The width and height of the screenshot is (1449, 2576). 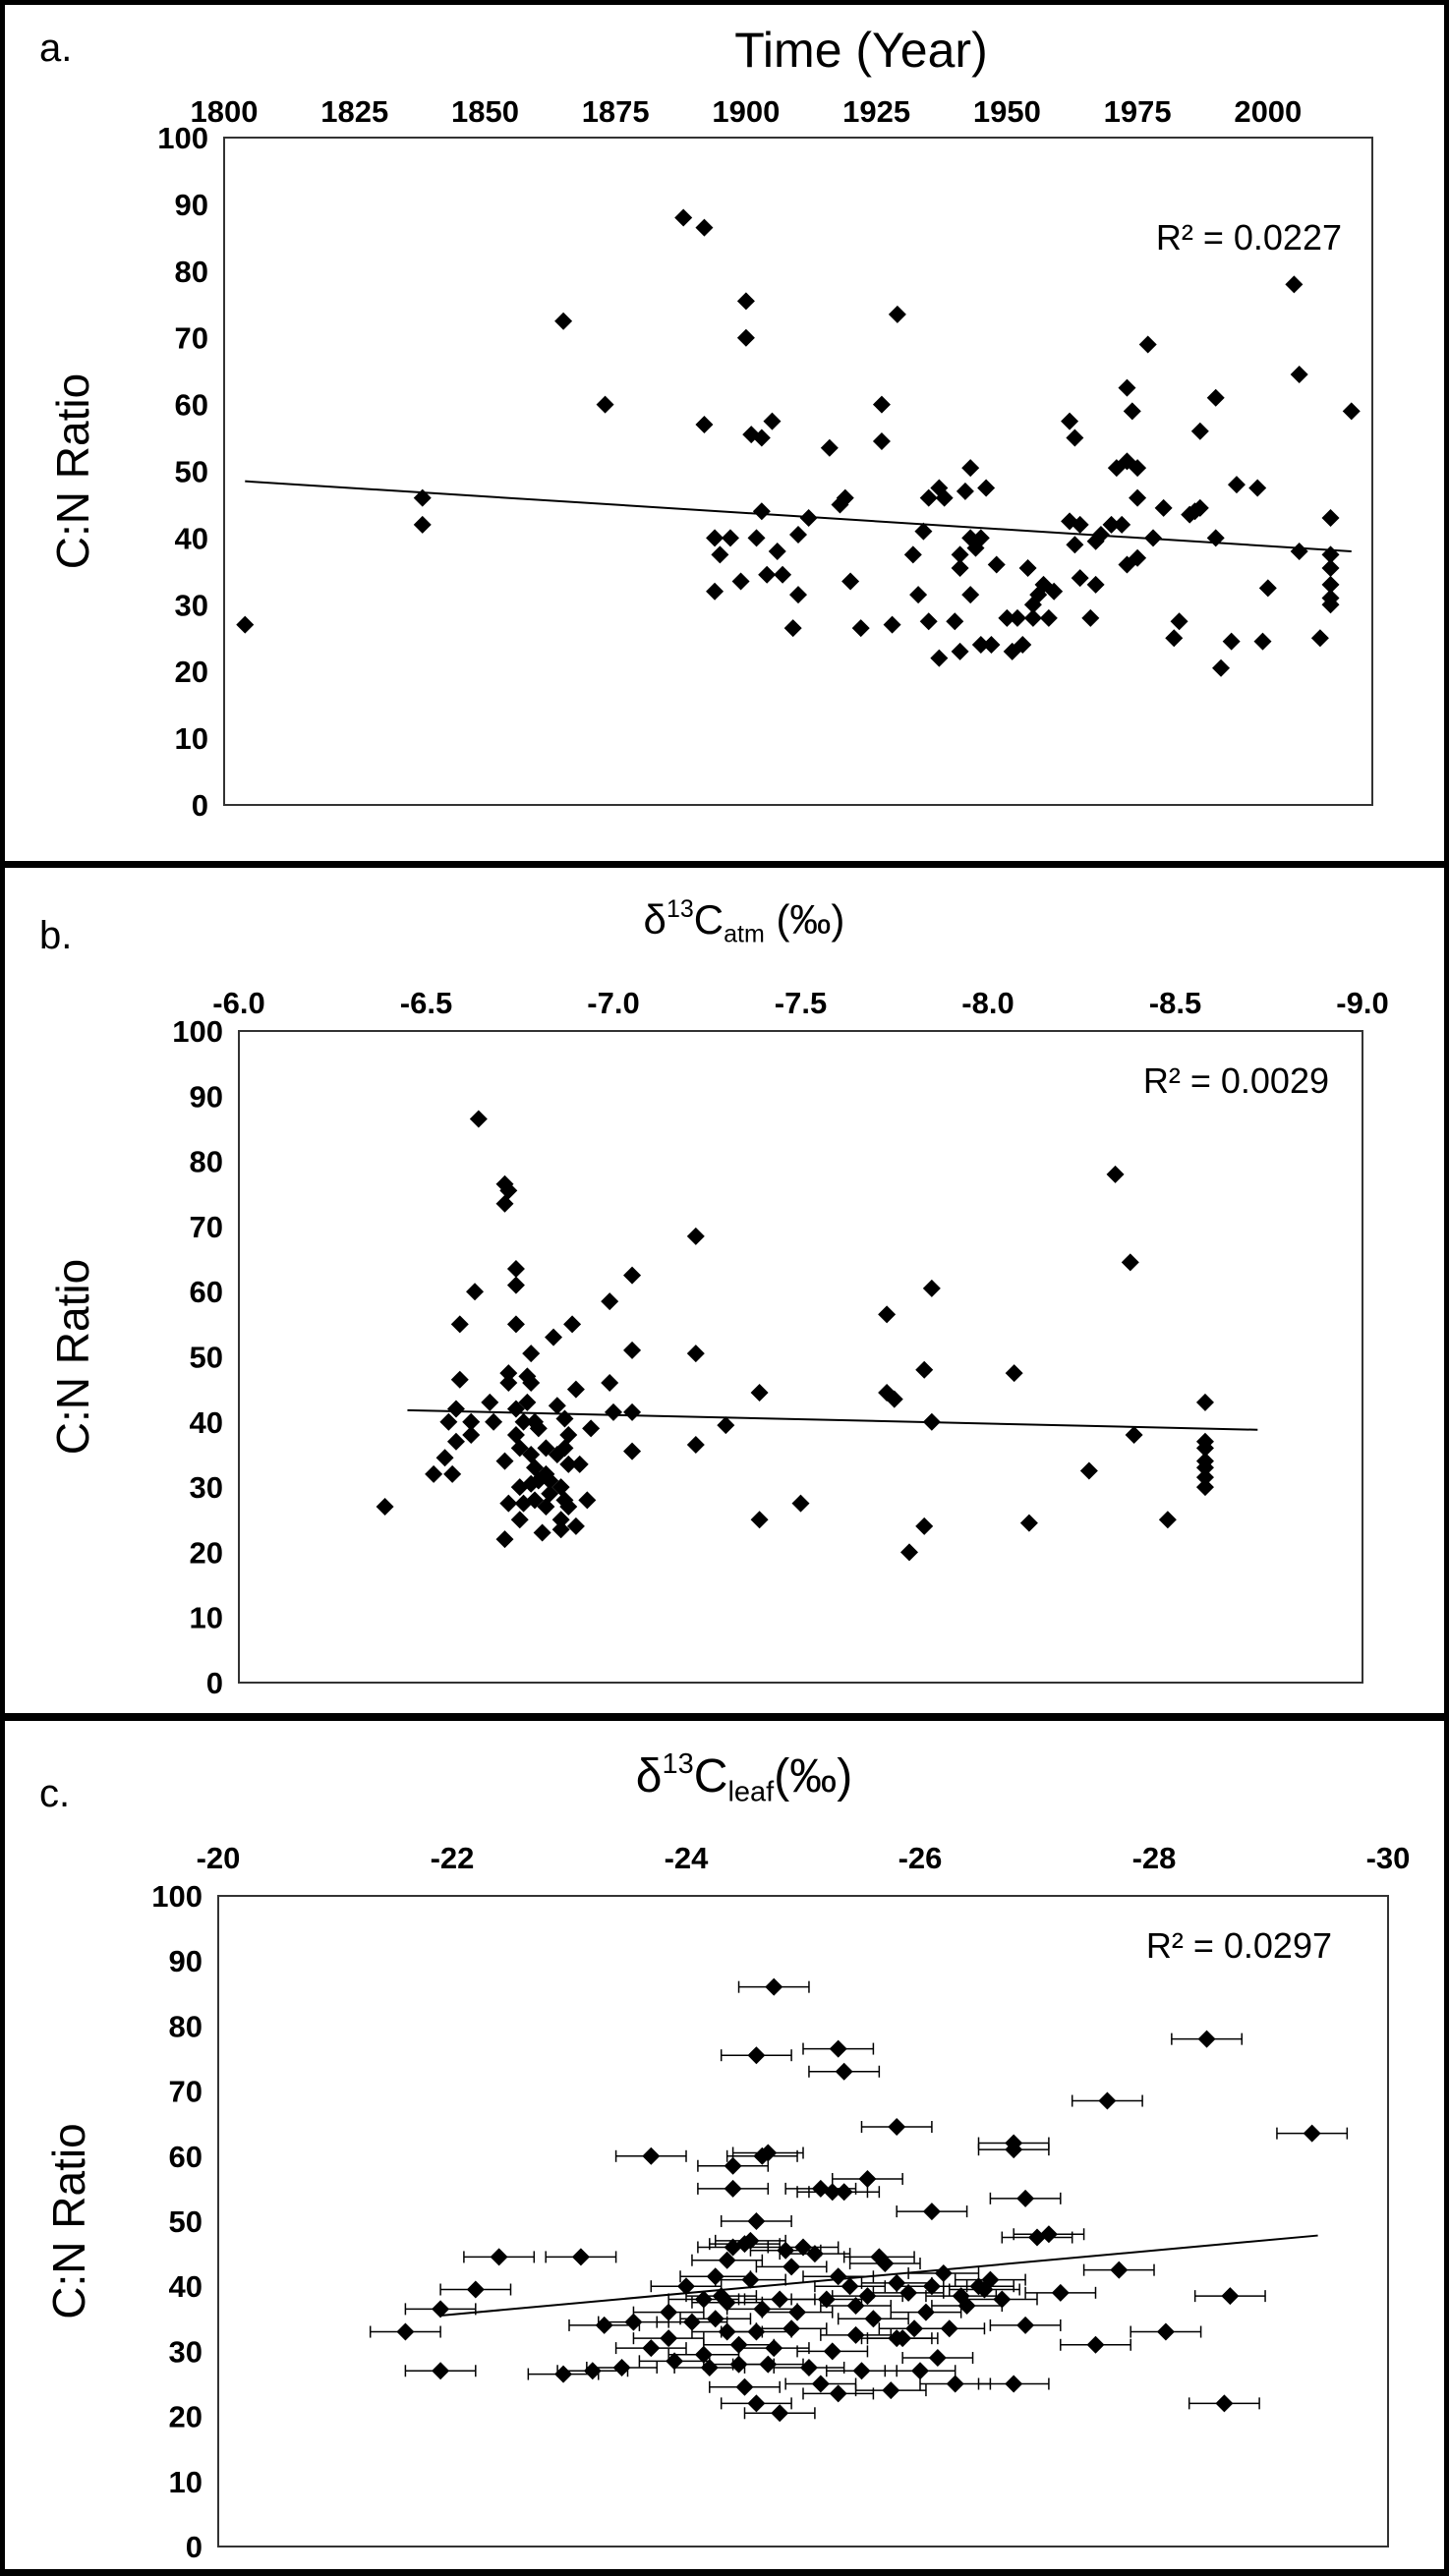 I want to click on x-tick-label: -7.5, so click(x=801, y=1003).